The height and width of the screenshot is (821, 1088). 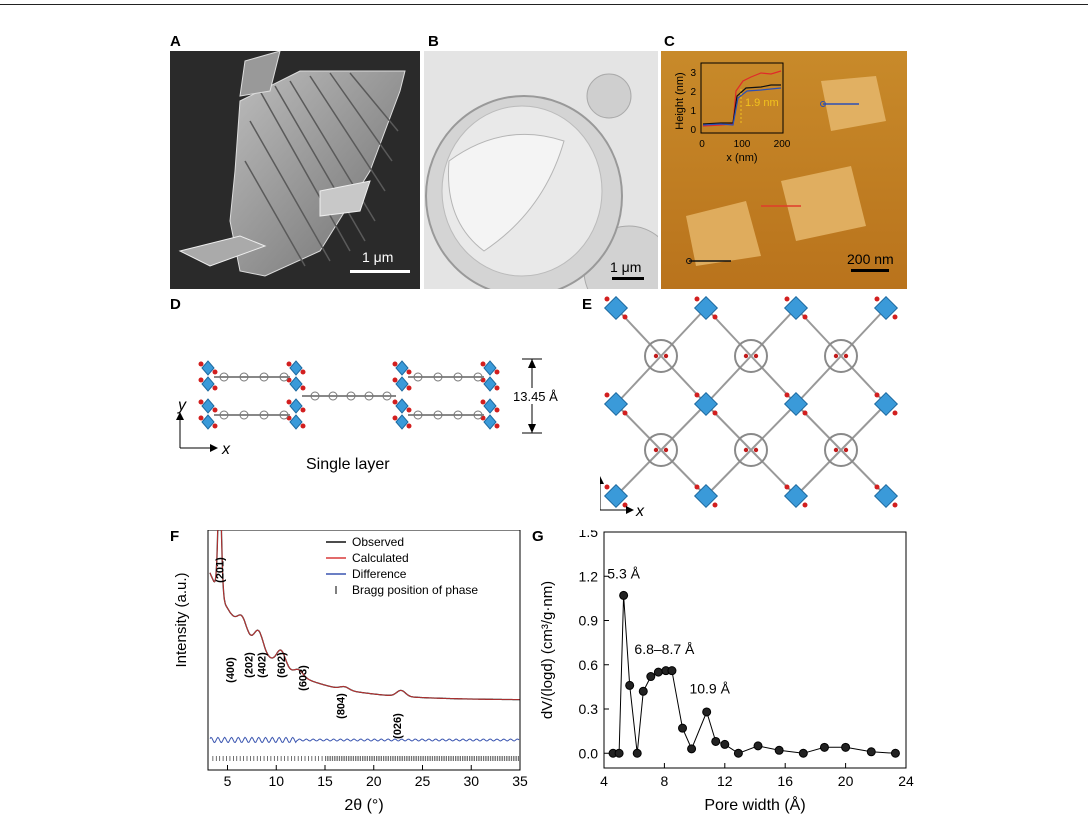 What do you see at coordinates (589, 621) in the screenshot?
I see `y-tick-label: 0.9` at bounding box center [589, 621].